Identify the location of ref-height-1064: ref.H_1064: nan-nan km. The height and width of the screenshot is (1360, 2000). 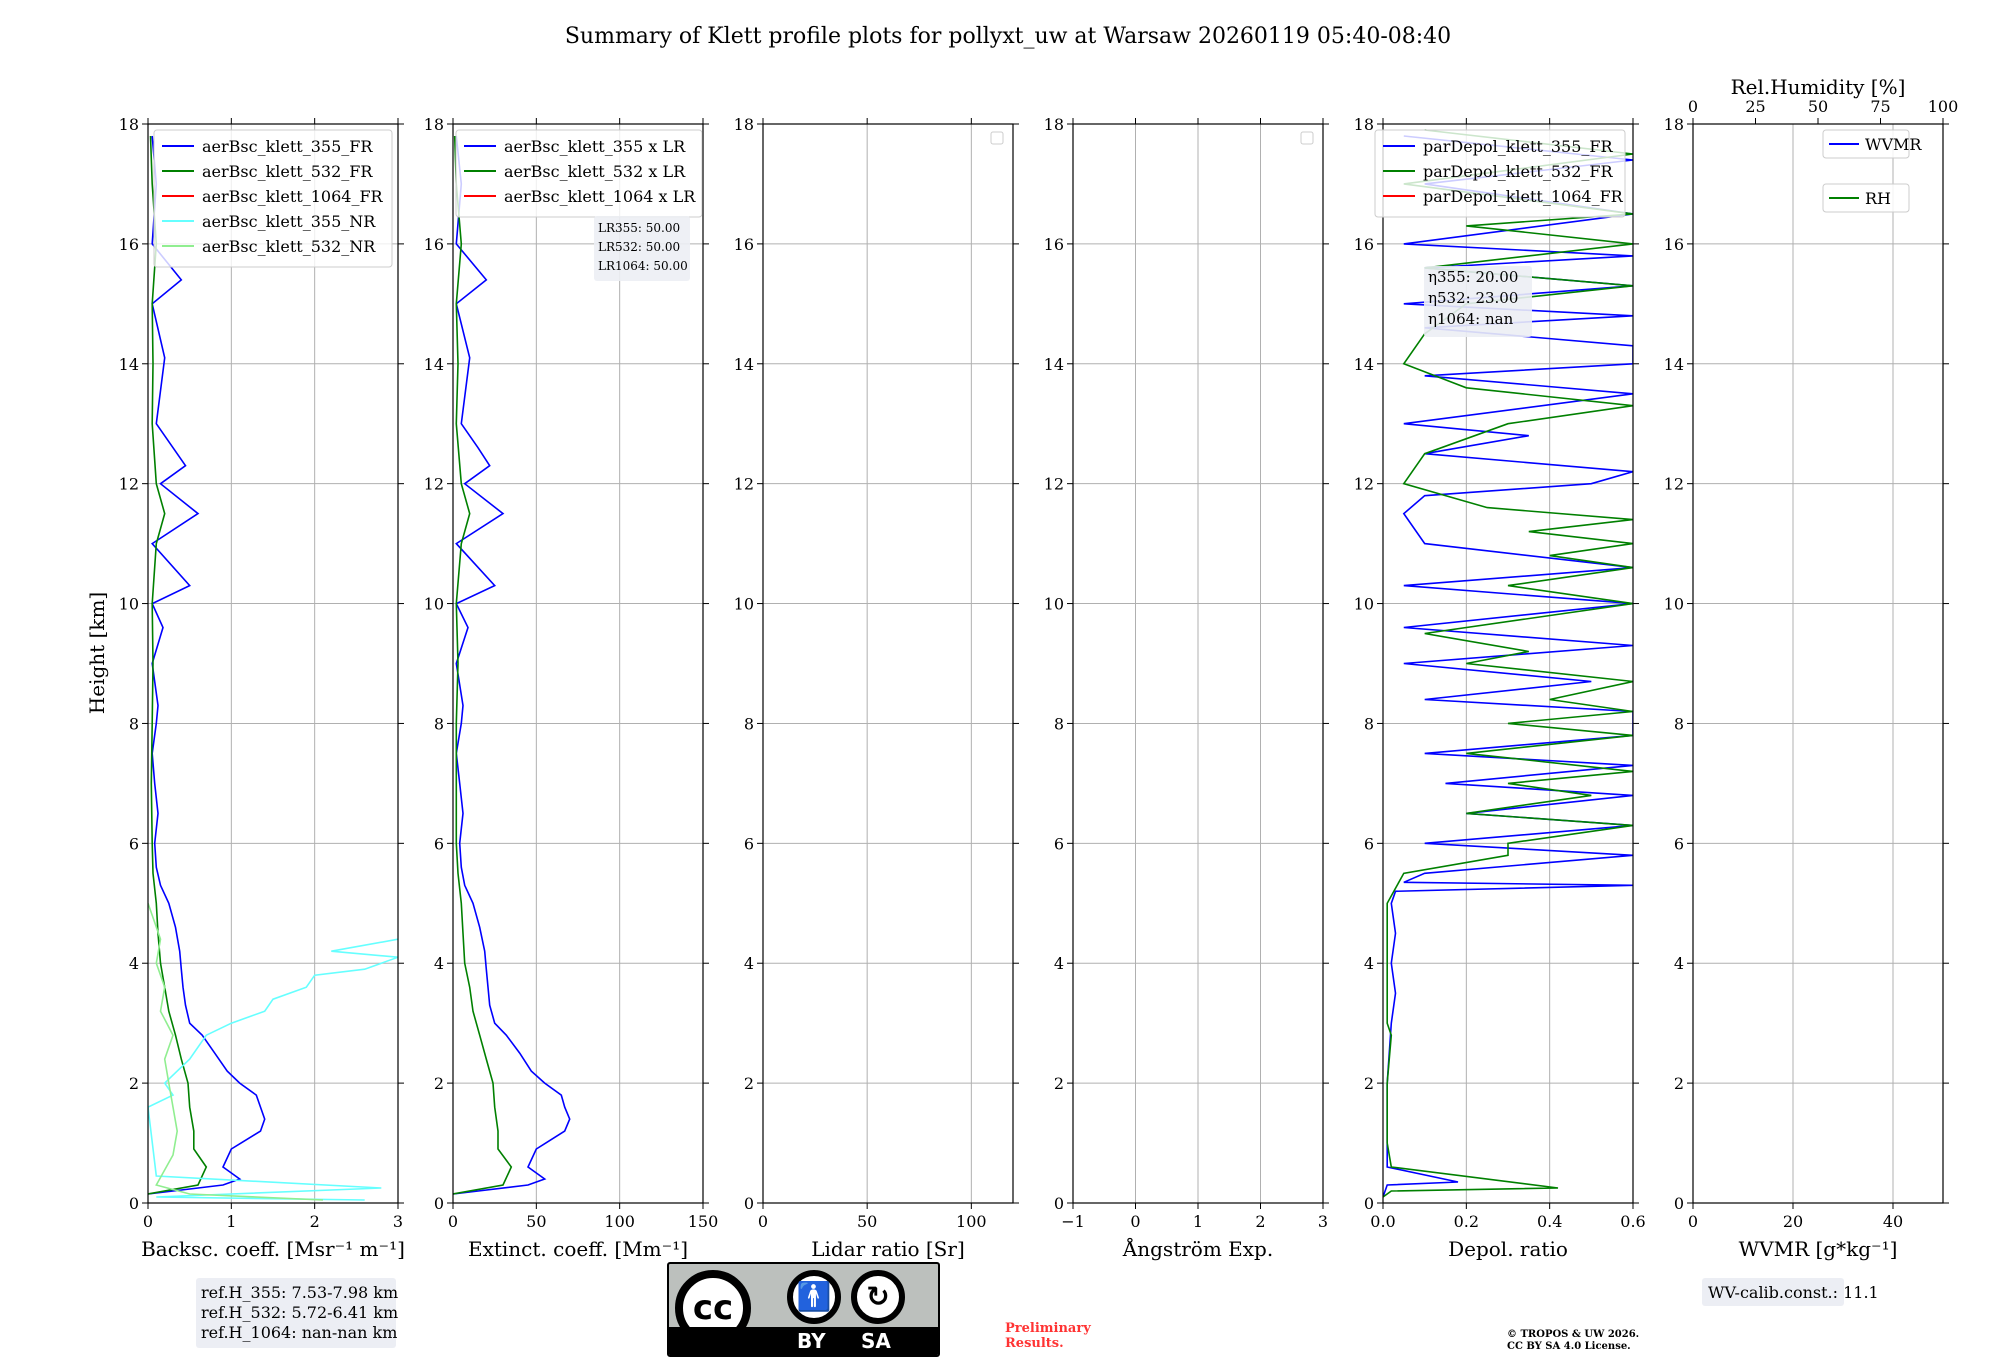
(299, 1332).